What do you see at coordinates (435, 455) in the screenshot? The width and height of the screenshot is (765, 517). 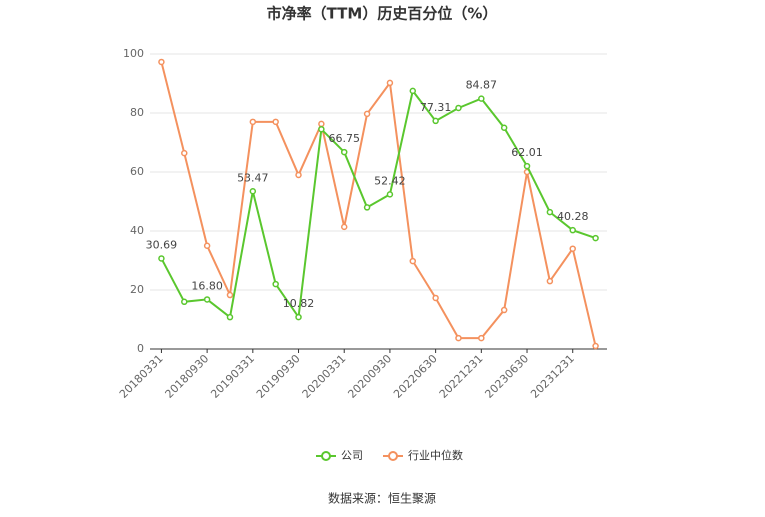 I see `legend-label: 行业中位数` at bounding box center [435, 455].